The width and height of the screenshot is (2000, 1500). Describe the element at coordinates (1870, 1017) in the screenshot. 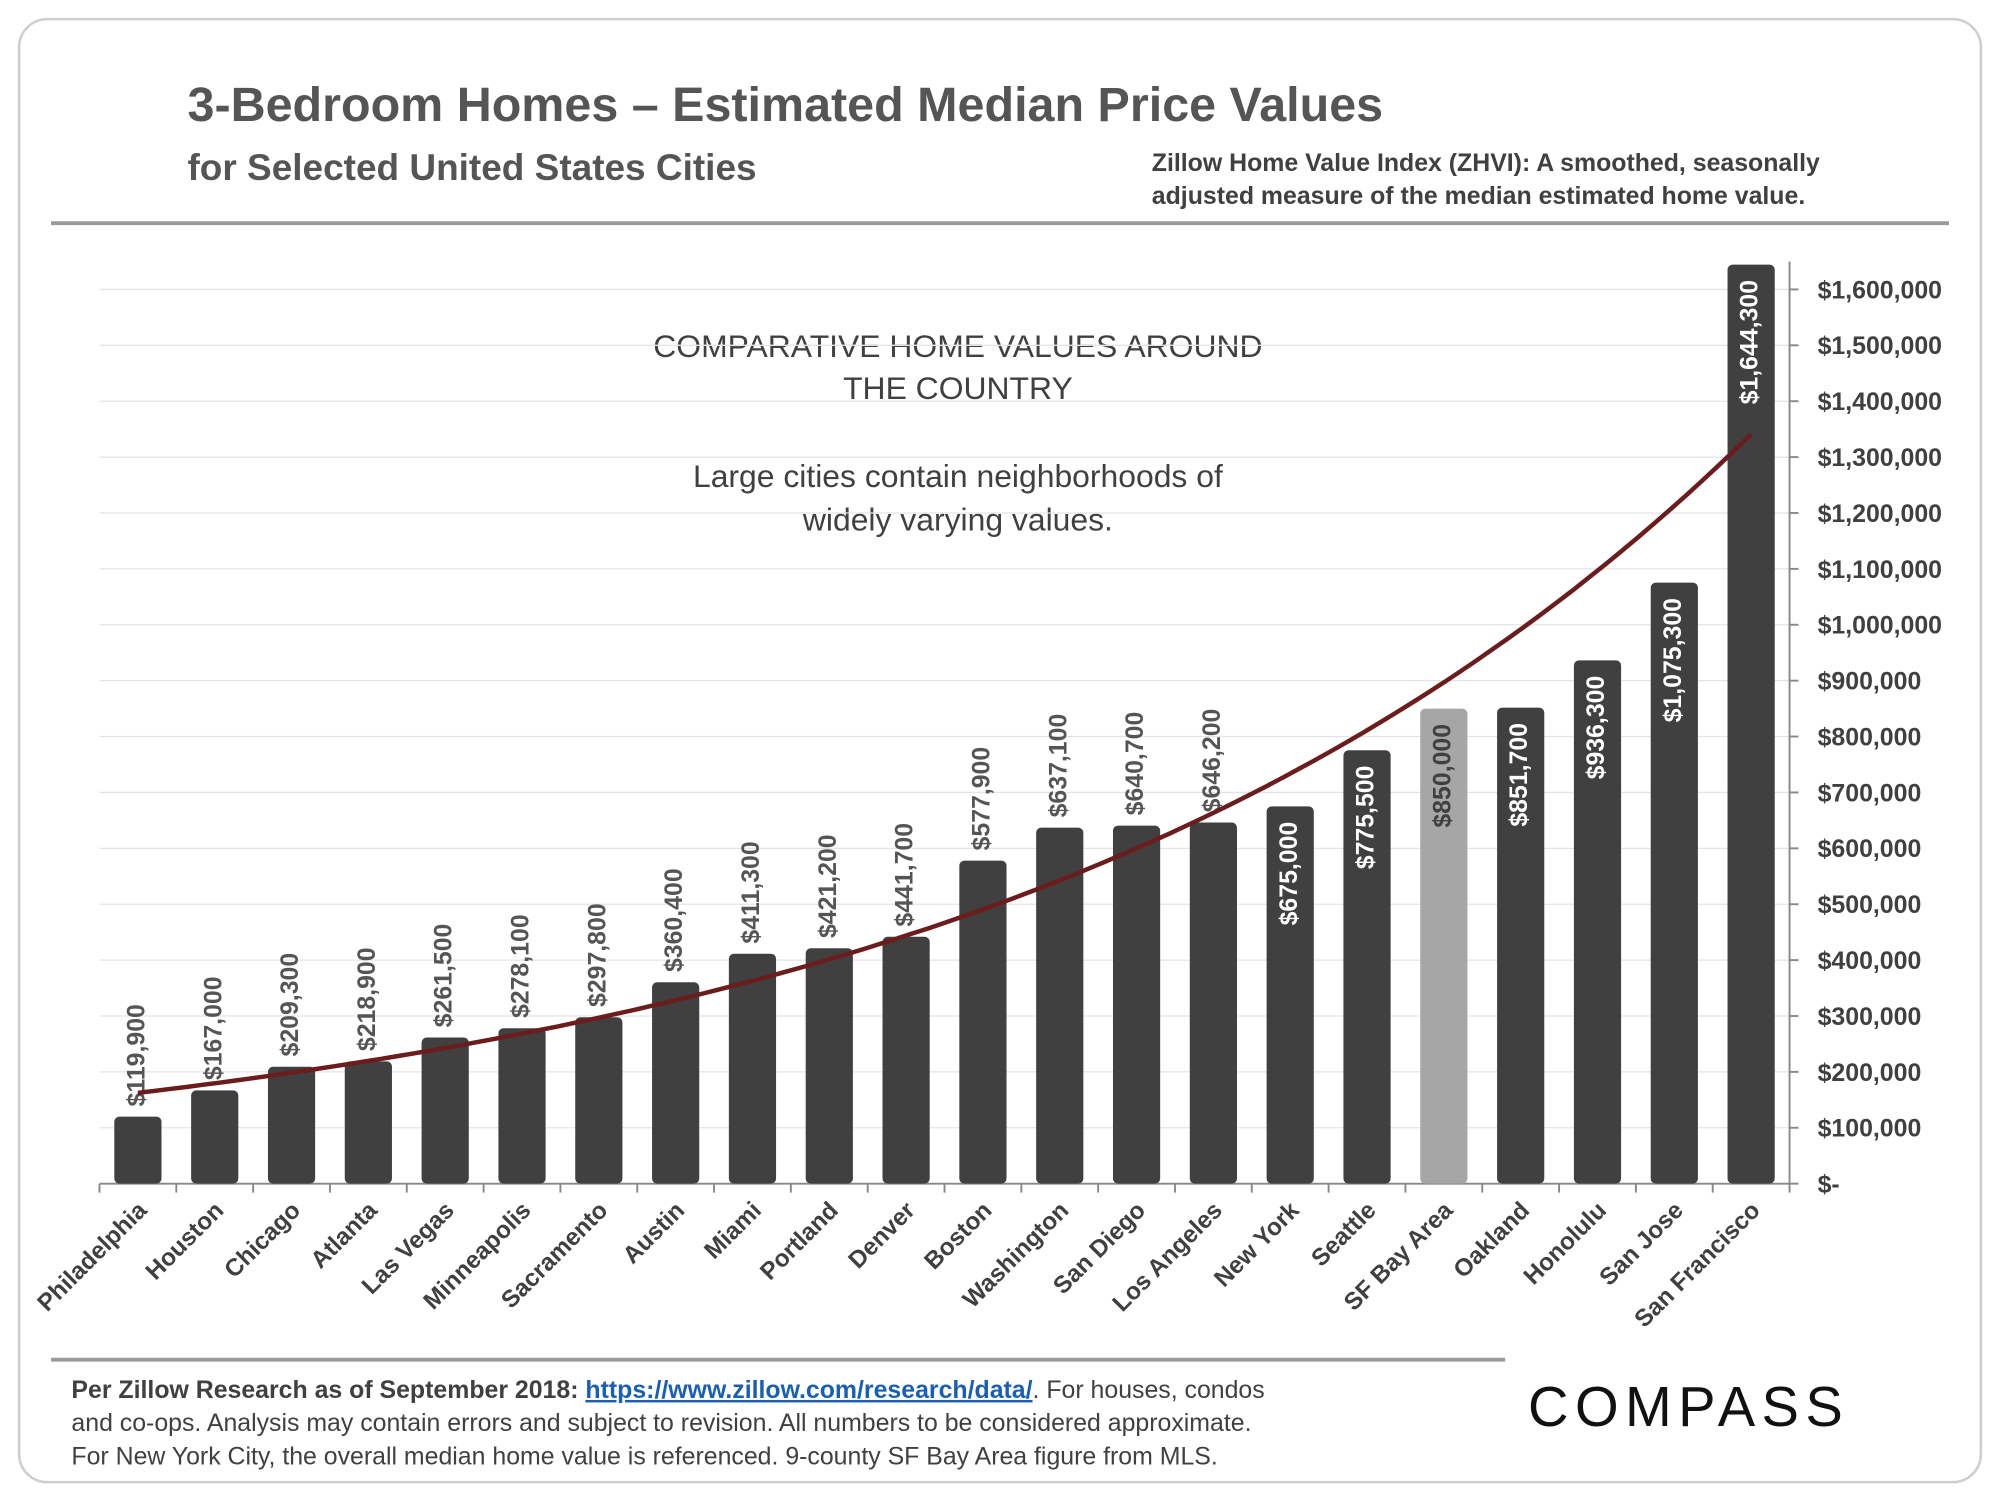

I see `y-tick-label: $300,000` at that location.